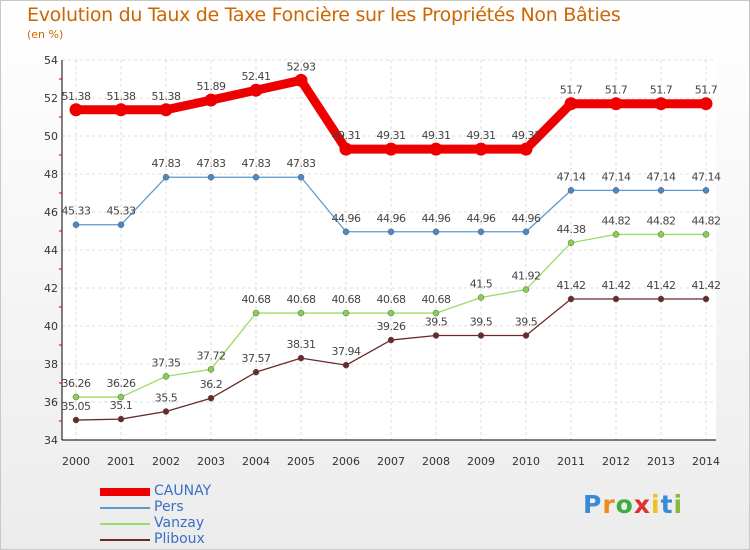 This screenshot has height=550, width=750. What do you see at coordinates (125, 508) in the screenshot?
I see `legend-swatch-pers` at bounding box center [125, 508].